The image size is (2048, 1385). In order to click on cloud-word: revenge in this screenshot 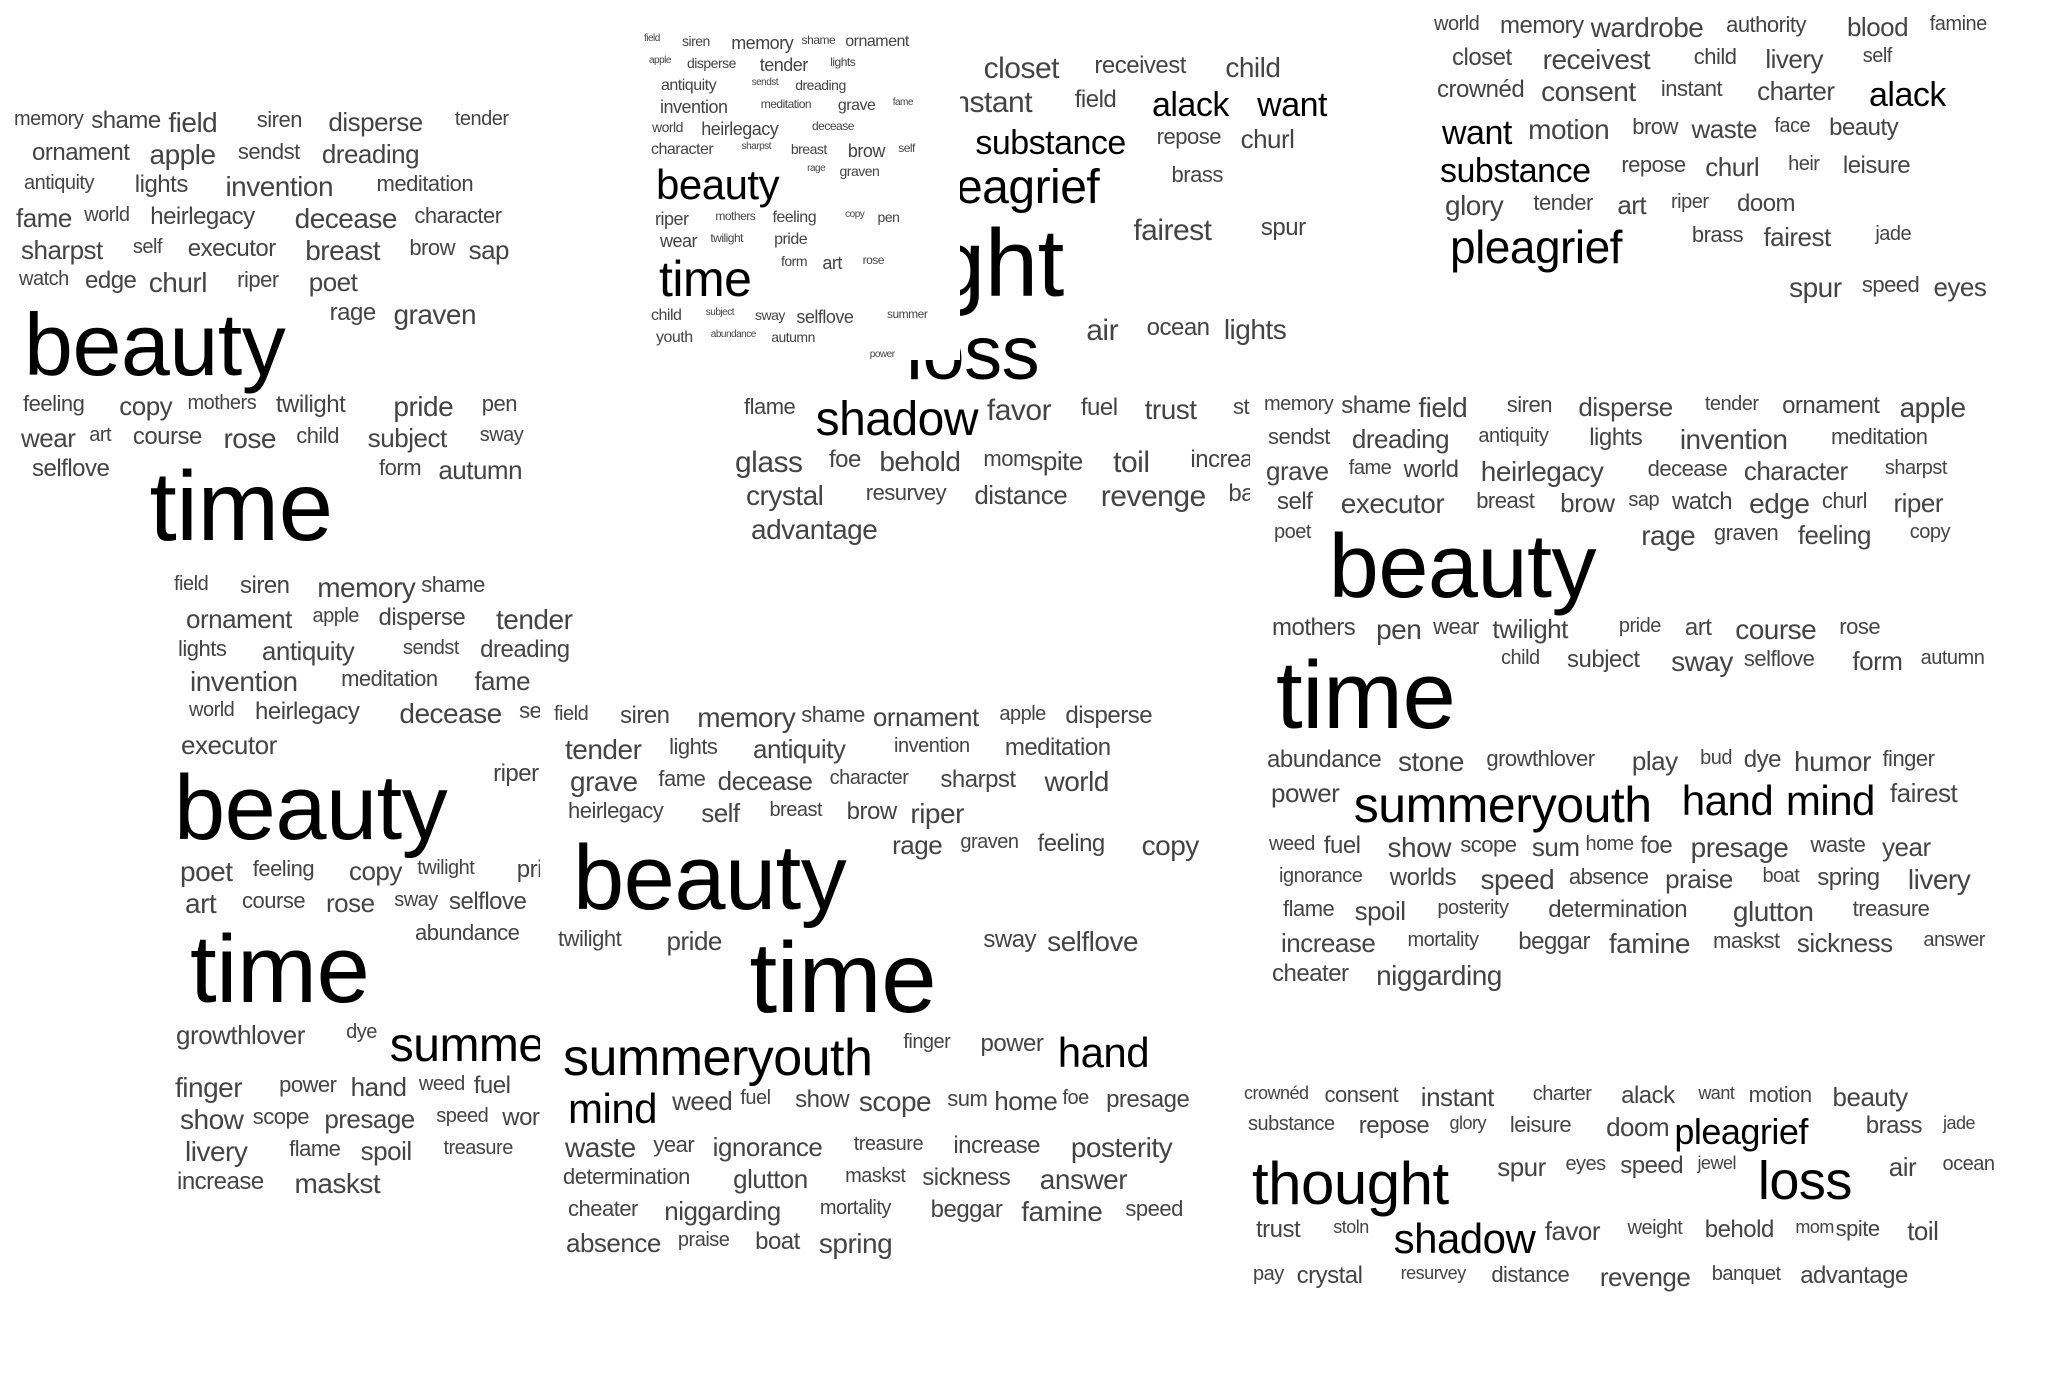, I will do `click(1153, 496)`.